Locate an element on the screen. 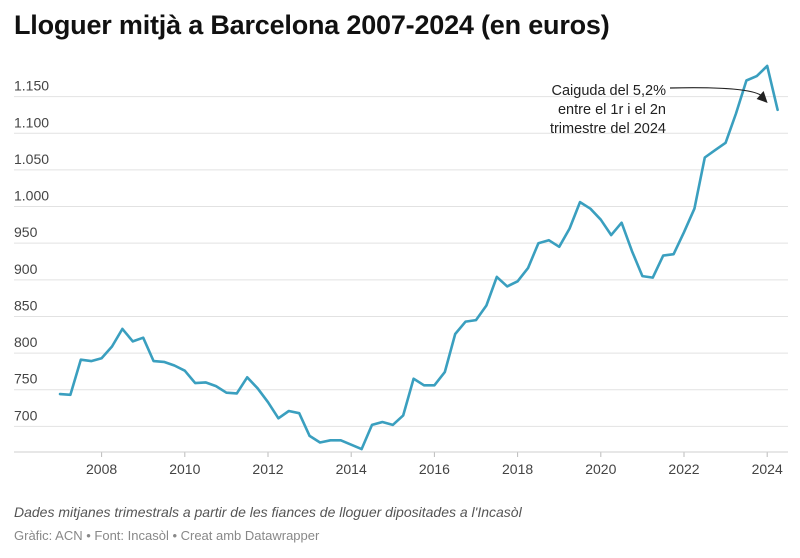  y-tick-label: 850 is located at coordinates (26, 305).